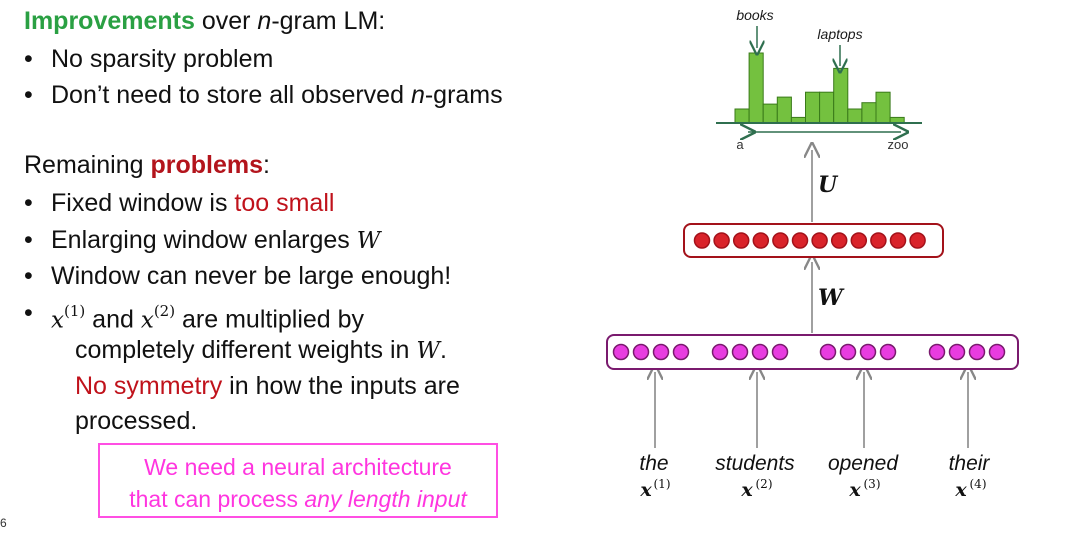 The height and width of the screenshot is (533, 1072). Describe the element at coordinates (216, 240) in the screenshot. I see `problem-item-2-text: Enlarging window enlarges W` at that location.